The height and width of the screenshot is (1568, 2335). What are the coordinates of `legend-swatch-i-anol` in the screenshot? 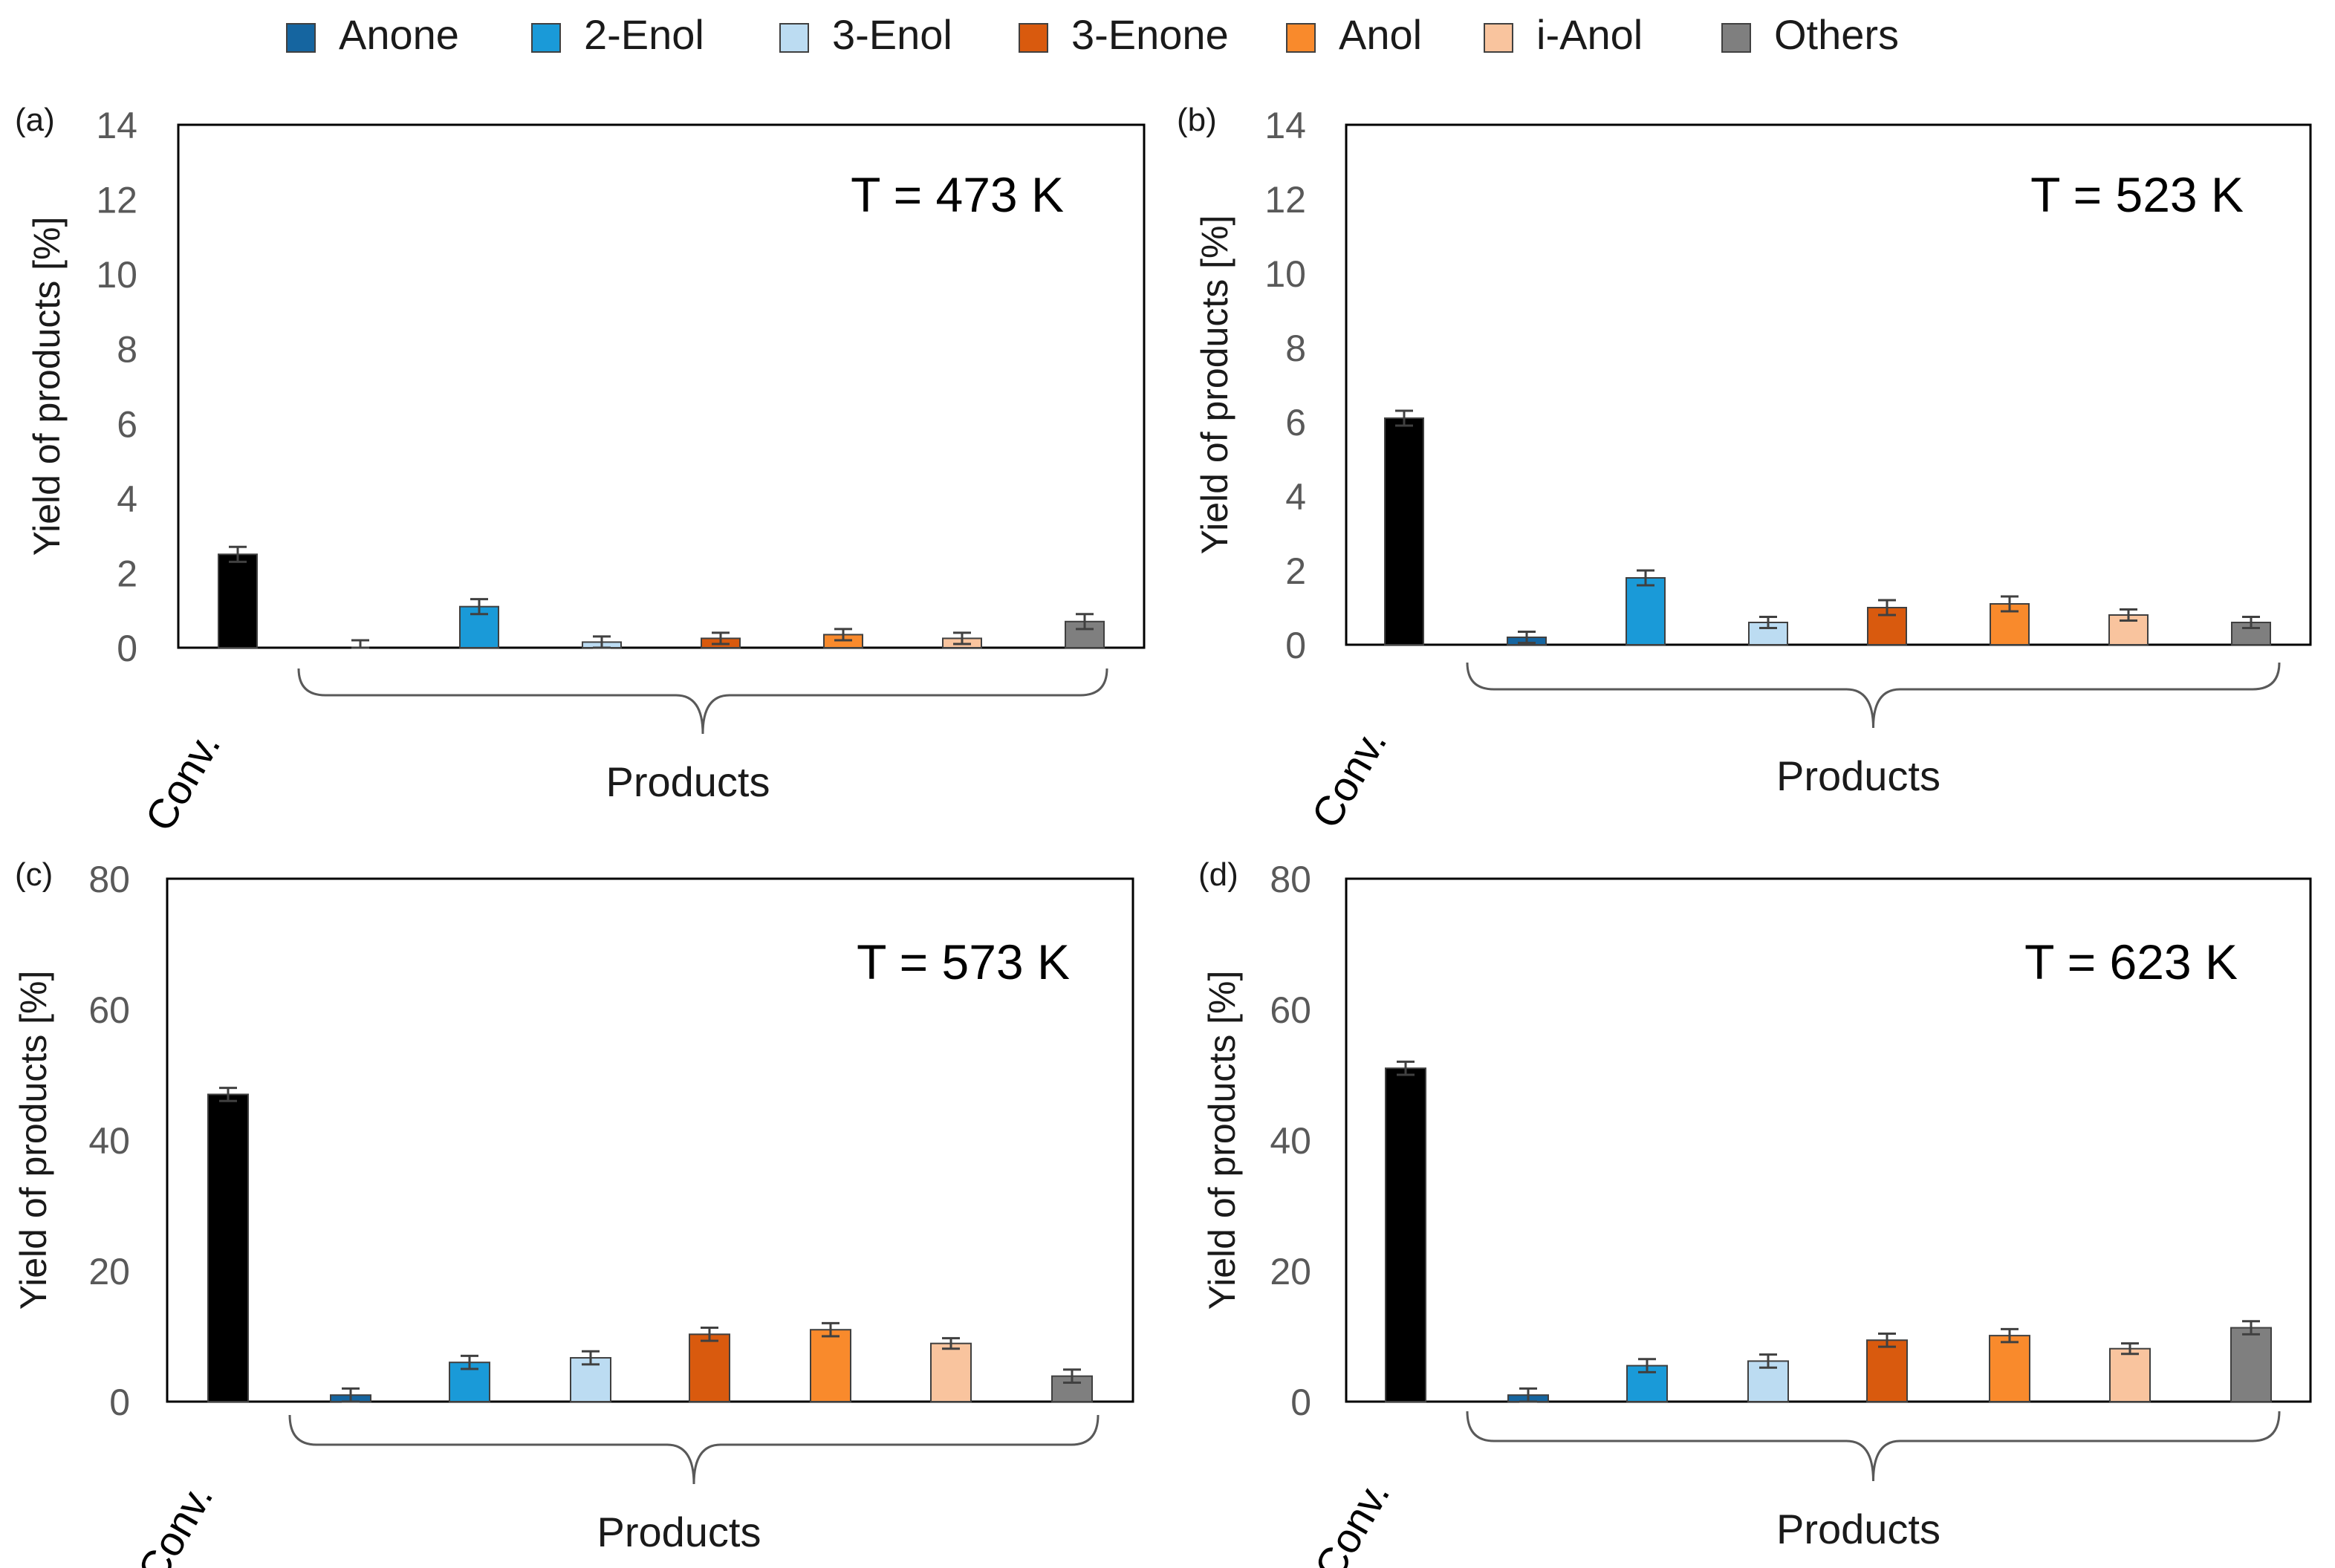 It's located at (1498, 38).